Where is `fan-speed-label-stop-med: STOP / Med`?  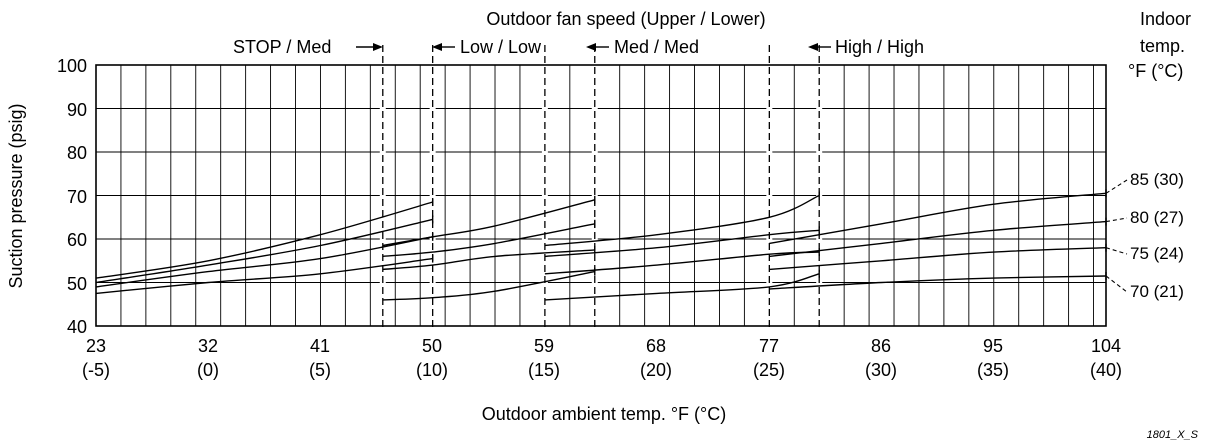 fan-speed-label-stop-med: STOP / Med is located at coordinates (308, 47).